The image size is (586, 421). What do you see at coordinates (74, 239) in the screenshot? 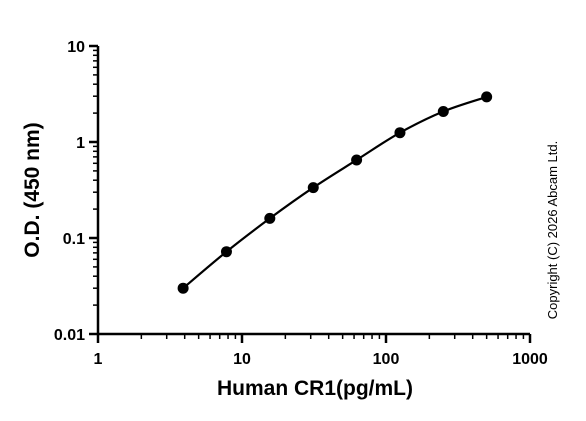
I see `y-tick-label: 0.1` at bounding box center [74, 239].